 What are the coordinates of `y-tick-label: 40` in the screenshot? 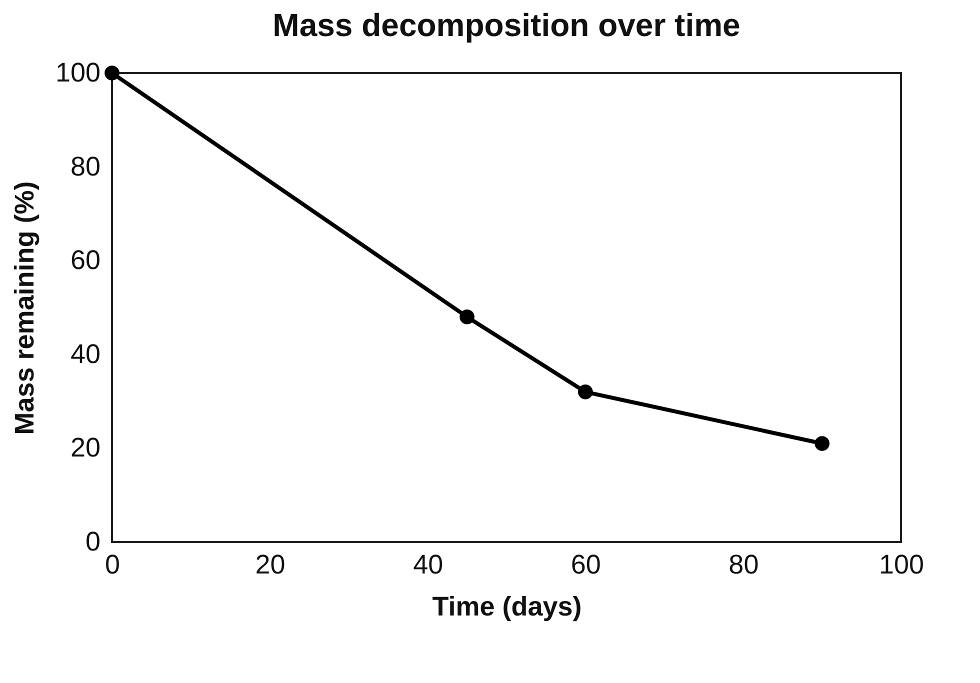 It's located at (85, 353).